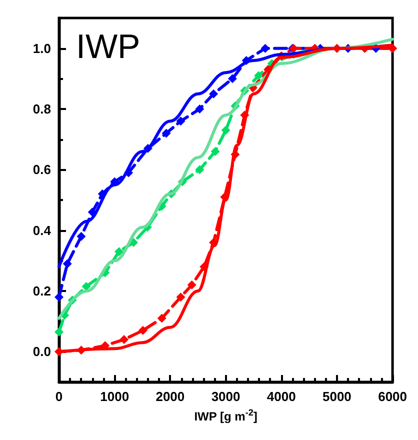 This screenshot has height=440, width=418. Describe the element at coordinates (337, 396) in the screenshot. I see `x-tick-label: 5000` at that location.